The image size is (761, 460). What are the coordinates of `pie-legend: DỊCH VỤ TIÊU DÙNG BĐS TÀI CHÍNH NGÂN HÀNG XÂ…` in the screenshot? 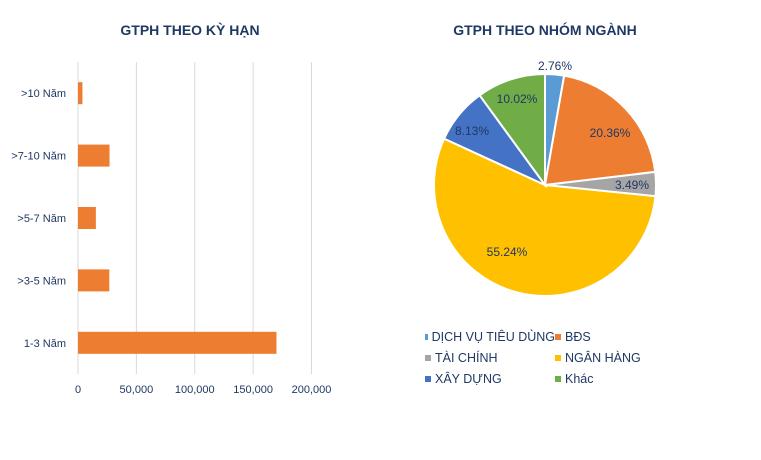 It's located at (545, 358).